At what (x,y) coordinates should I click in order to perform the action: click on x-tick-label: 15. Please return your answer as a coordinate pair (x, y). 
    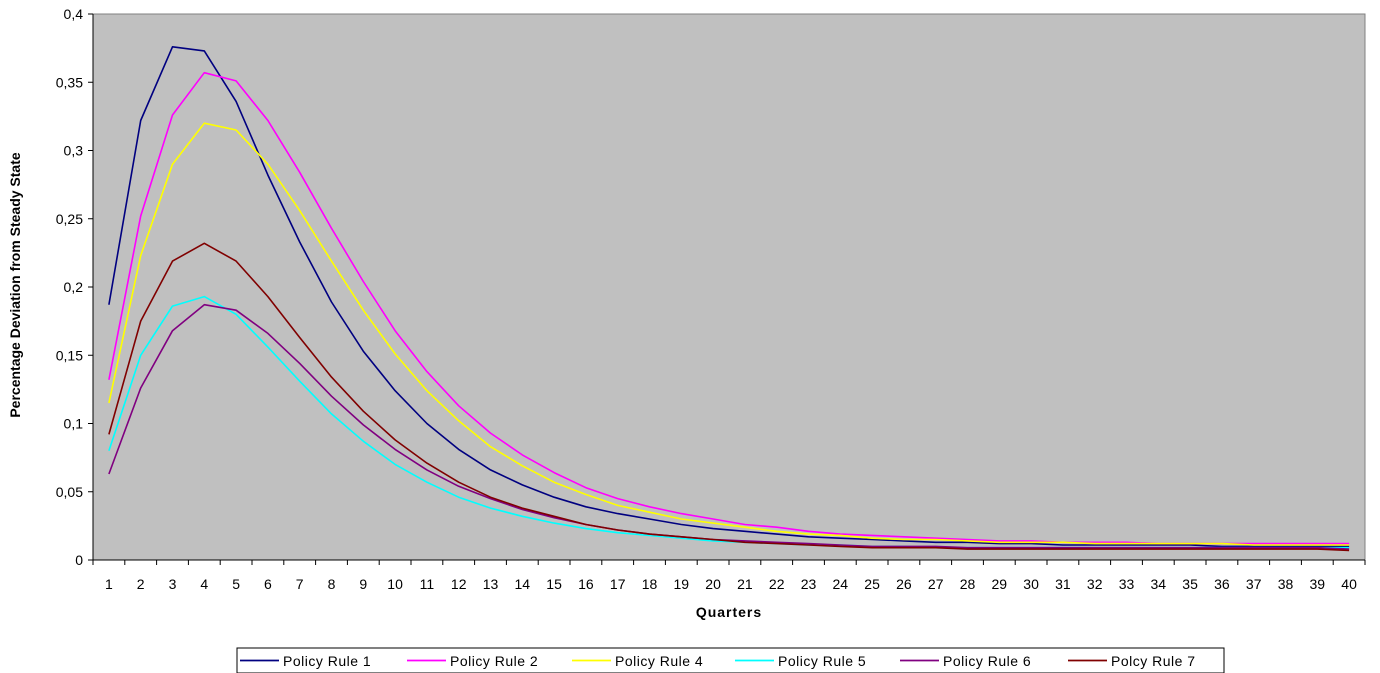
    Looking at the image, I should click on (554, 584).